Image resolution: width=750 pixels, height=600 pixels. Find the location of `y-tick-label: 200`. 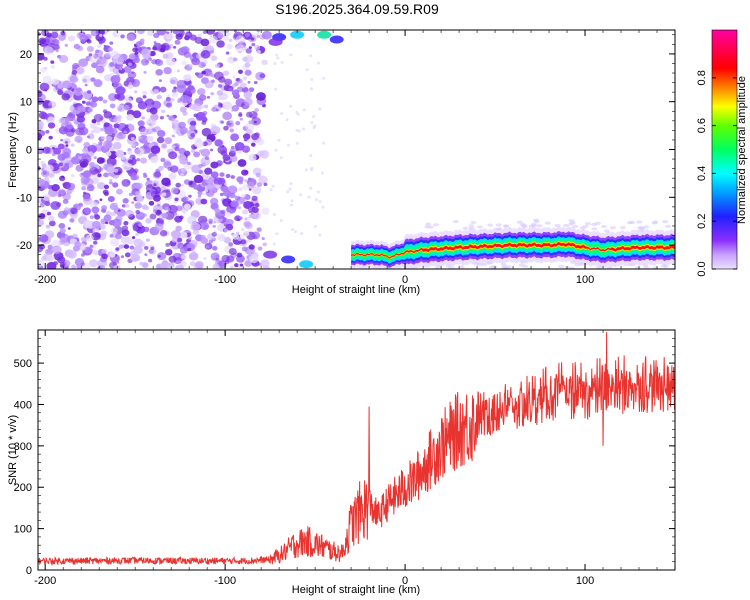

y-tick-label: 200 is located at coordinates (23, 488).